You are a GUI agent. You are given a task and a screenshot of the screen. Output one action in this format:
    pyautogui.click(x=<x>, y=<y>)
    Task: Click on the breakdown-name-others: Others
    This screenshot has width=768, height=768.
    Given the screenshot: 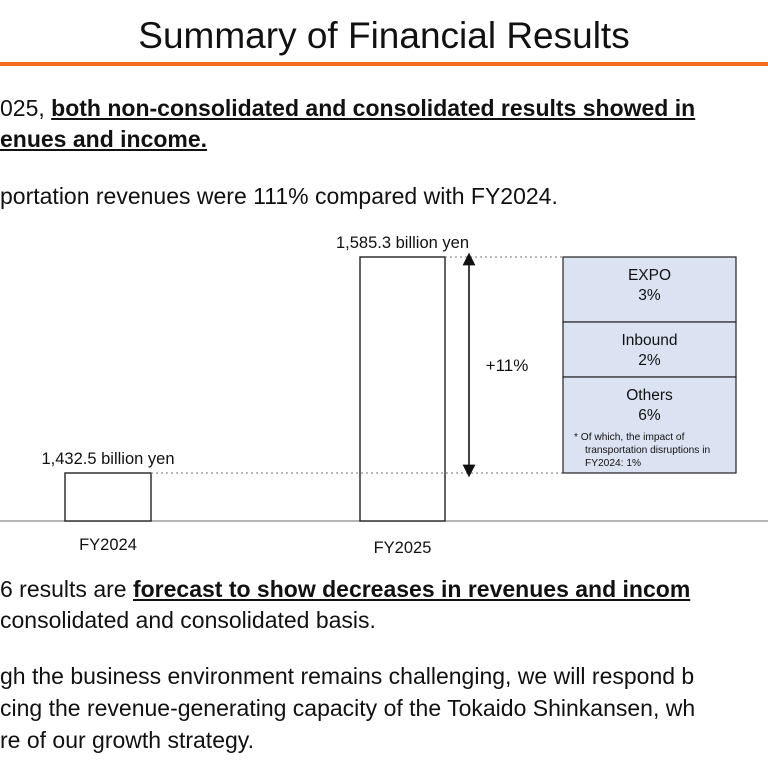 What is the action you would take?
    pyautogui.click(x=649, y=395)
    